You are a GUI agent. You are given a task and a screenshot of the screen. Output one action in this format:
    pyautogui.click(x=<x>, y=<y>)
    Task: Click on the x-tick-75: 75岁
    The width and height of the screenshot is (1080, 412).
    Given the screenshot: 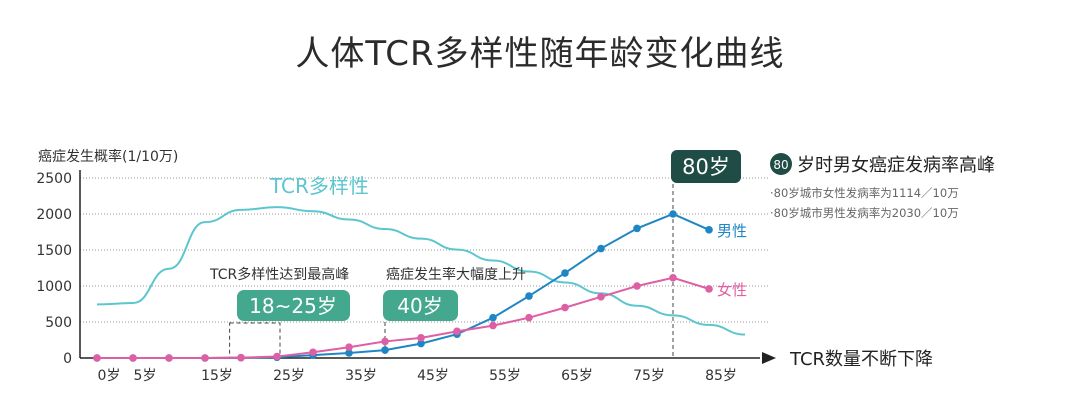 What is the action you would take?
    pyautogui.click(x=649, y=376)
    